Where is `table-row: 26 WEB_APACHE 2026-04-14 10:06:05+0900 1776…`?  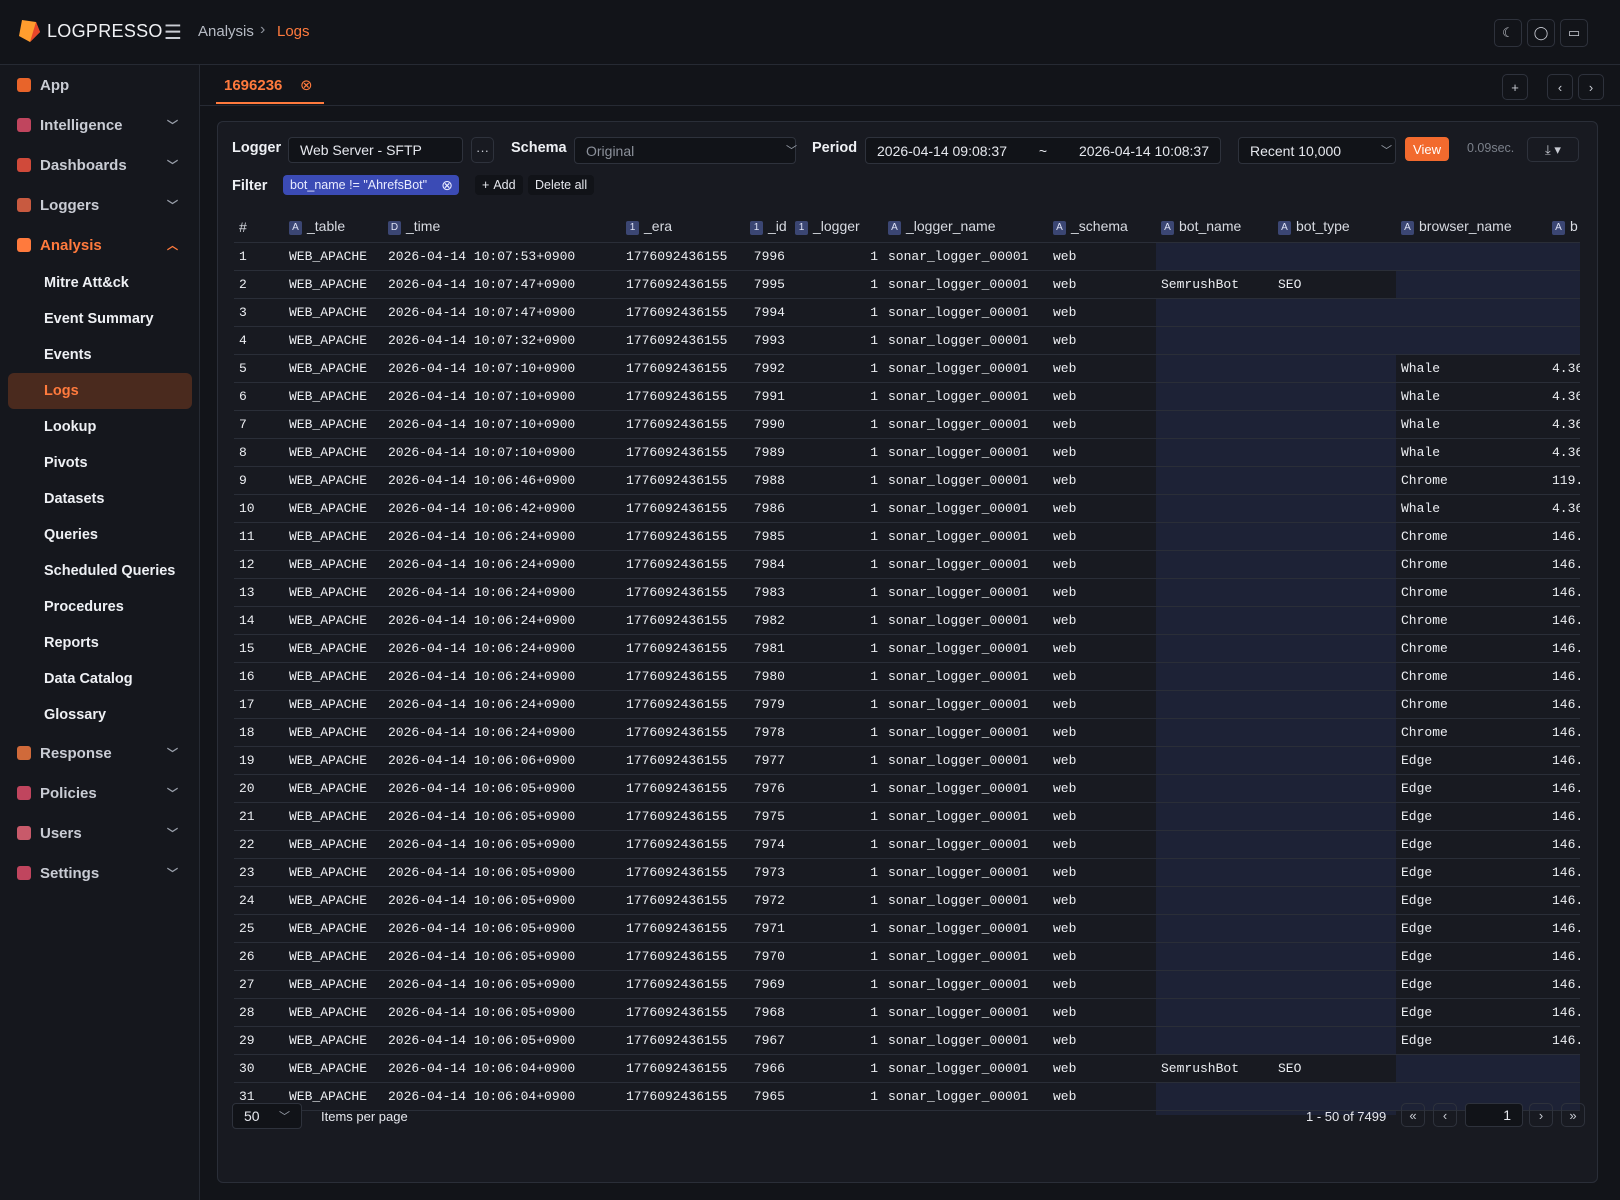
table-row: 26 WEB_APACHE 2026-04-14 10:06:05+0900 1776… is located at coordinates (907, 955).